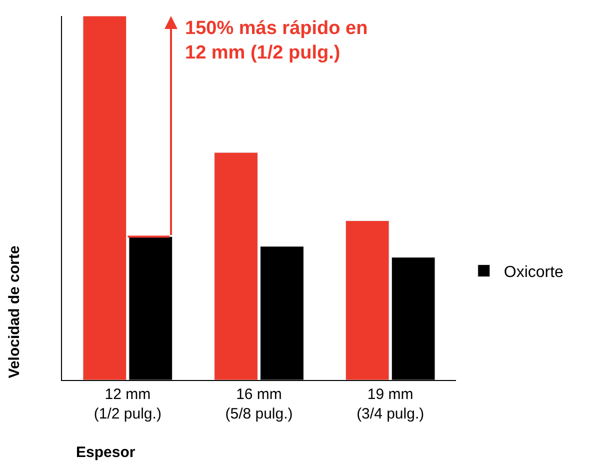 The height and width of the screenshot is (470, 606). What do you see at coordinates (276, 41) in the screenshot?
I see `annotation: 150% más rápido en 12 mm (1/2 pulg.)` at bounding box center [276, 41].